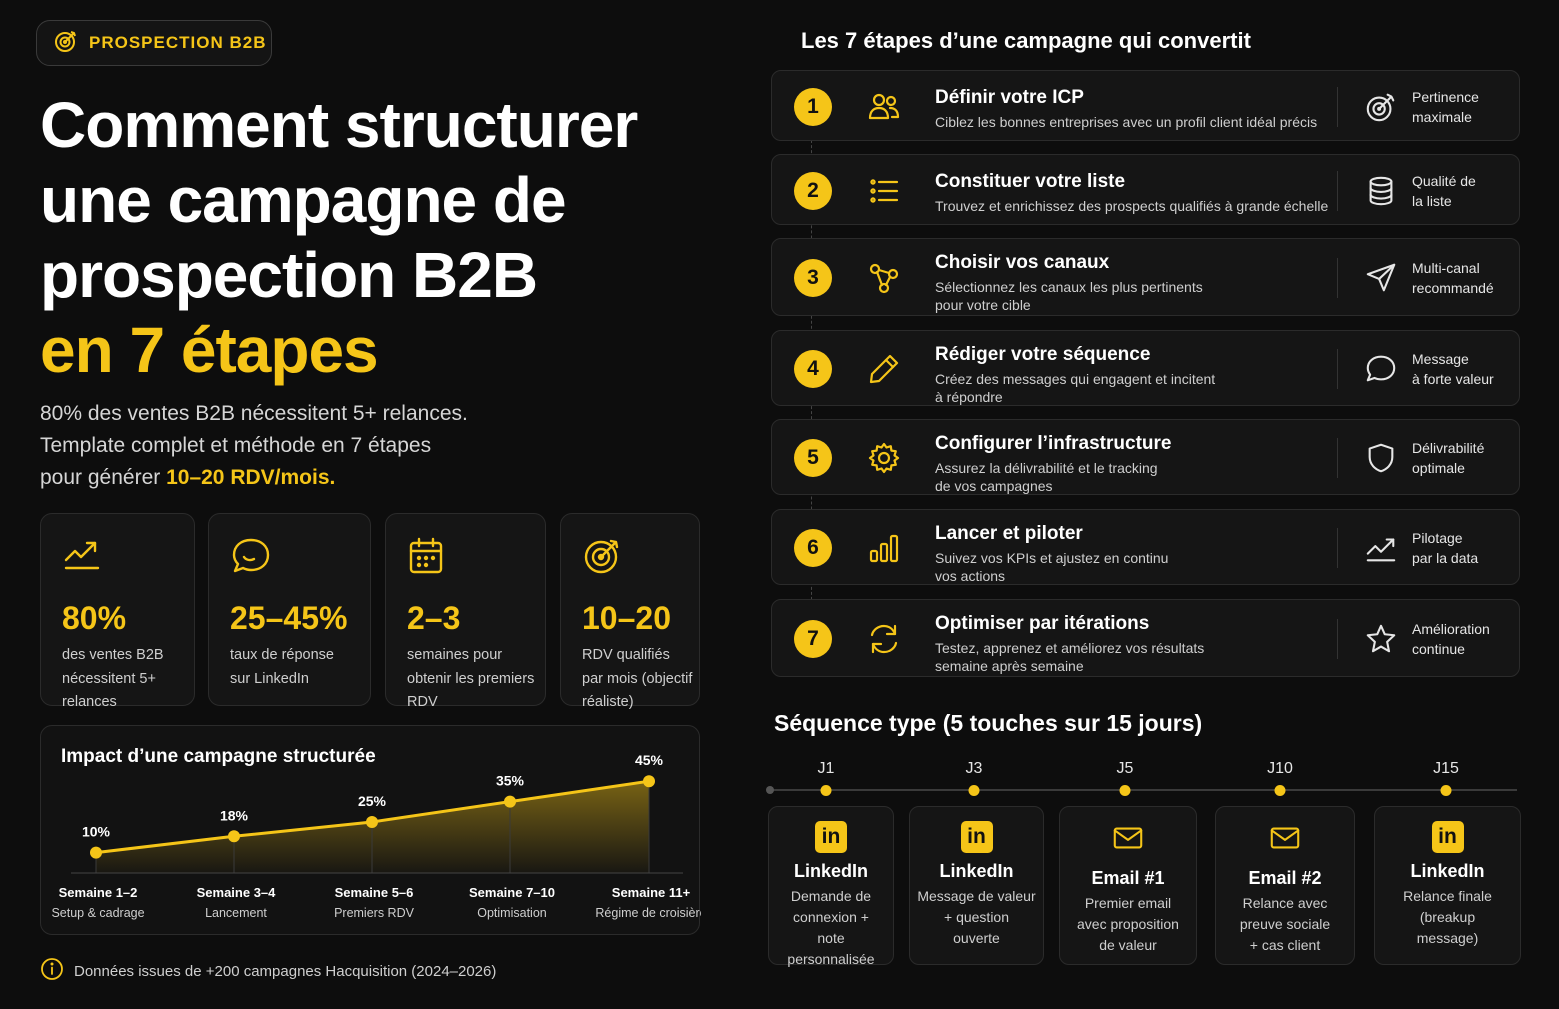 The image size is (1559, 1009). I want to click on touch-description: Demande de connexion + note personnalisée, so click(831, 927).